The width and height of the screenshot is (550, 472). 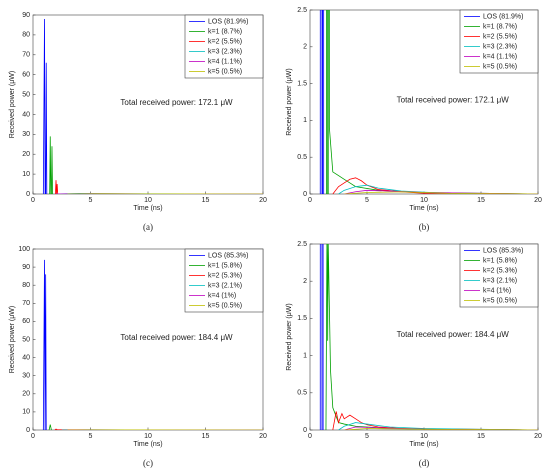 I want to click on caption: (c), so click(x=148, y=463).